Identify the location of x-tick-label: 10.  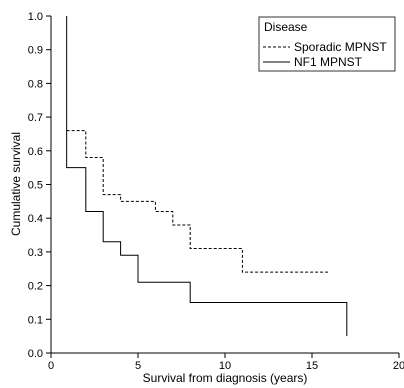
(225, 366).